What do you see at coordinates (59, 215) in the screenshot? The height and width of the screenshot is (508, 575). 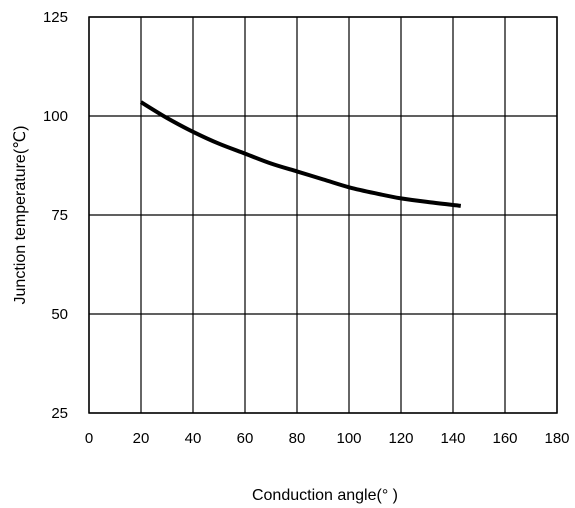 I see `y-tick-label: 75` at bounding box center [59, 215].